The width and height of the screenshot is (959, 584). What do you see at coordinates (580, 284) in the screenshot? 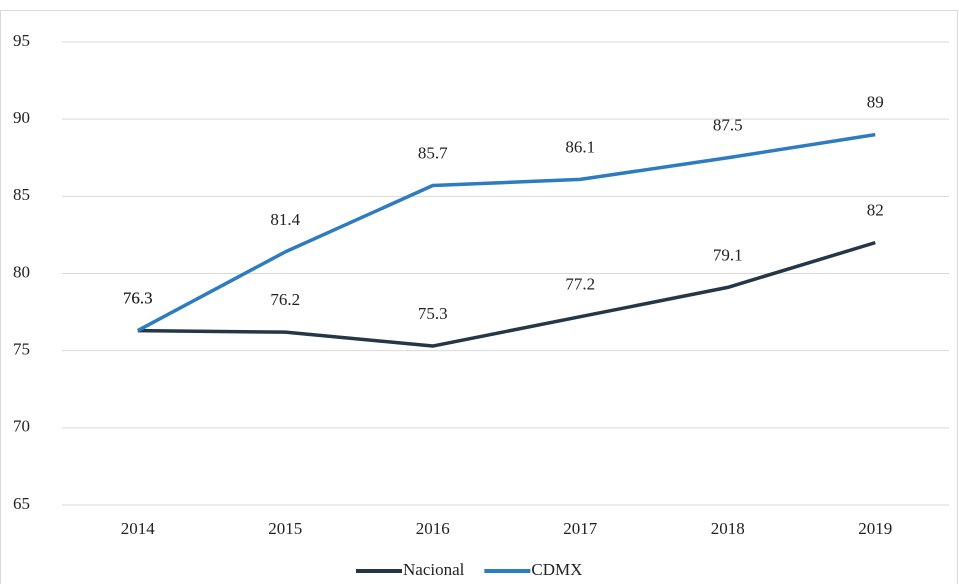
I see `data-label: 77.2` at bounding box center [580, 284].